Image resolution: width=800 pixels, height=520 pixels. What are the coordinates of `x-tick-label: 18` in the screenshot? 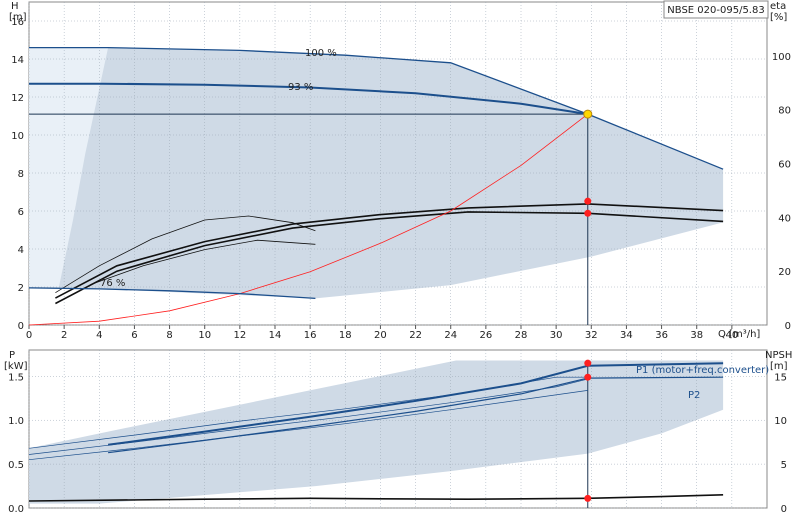 It's located at (345, 335).